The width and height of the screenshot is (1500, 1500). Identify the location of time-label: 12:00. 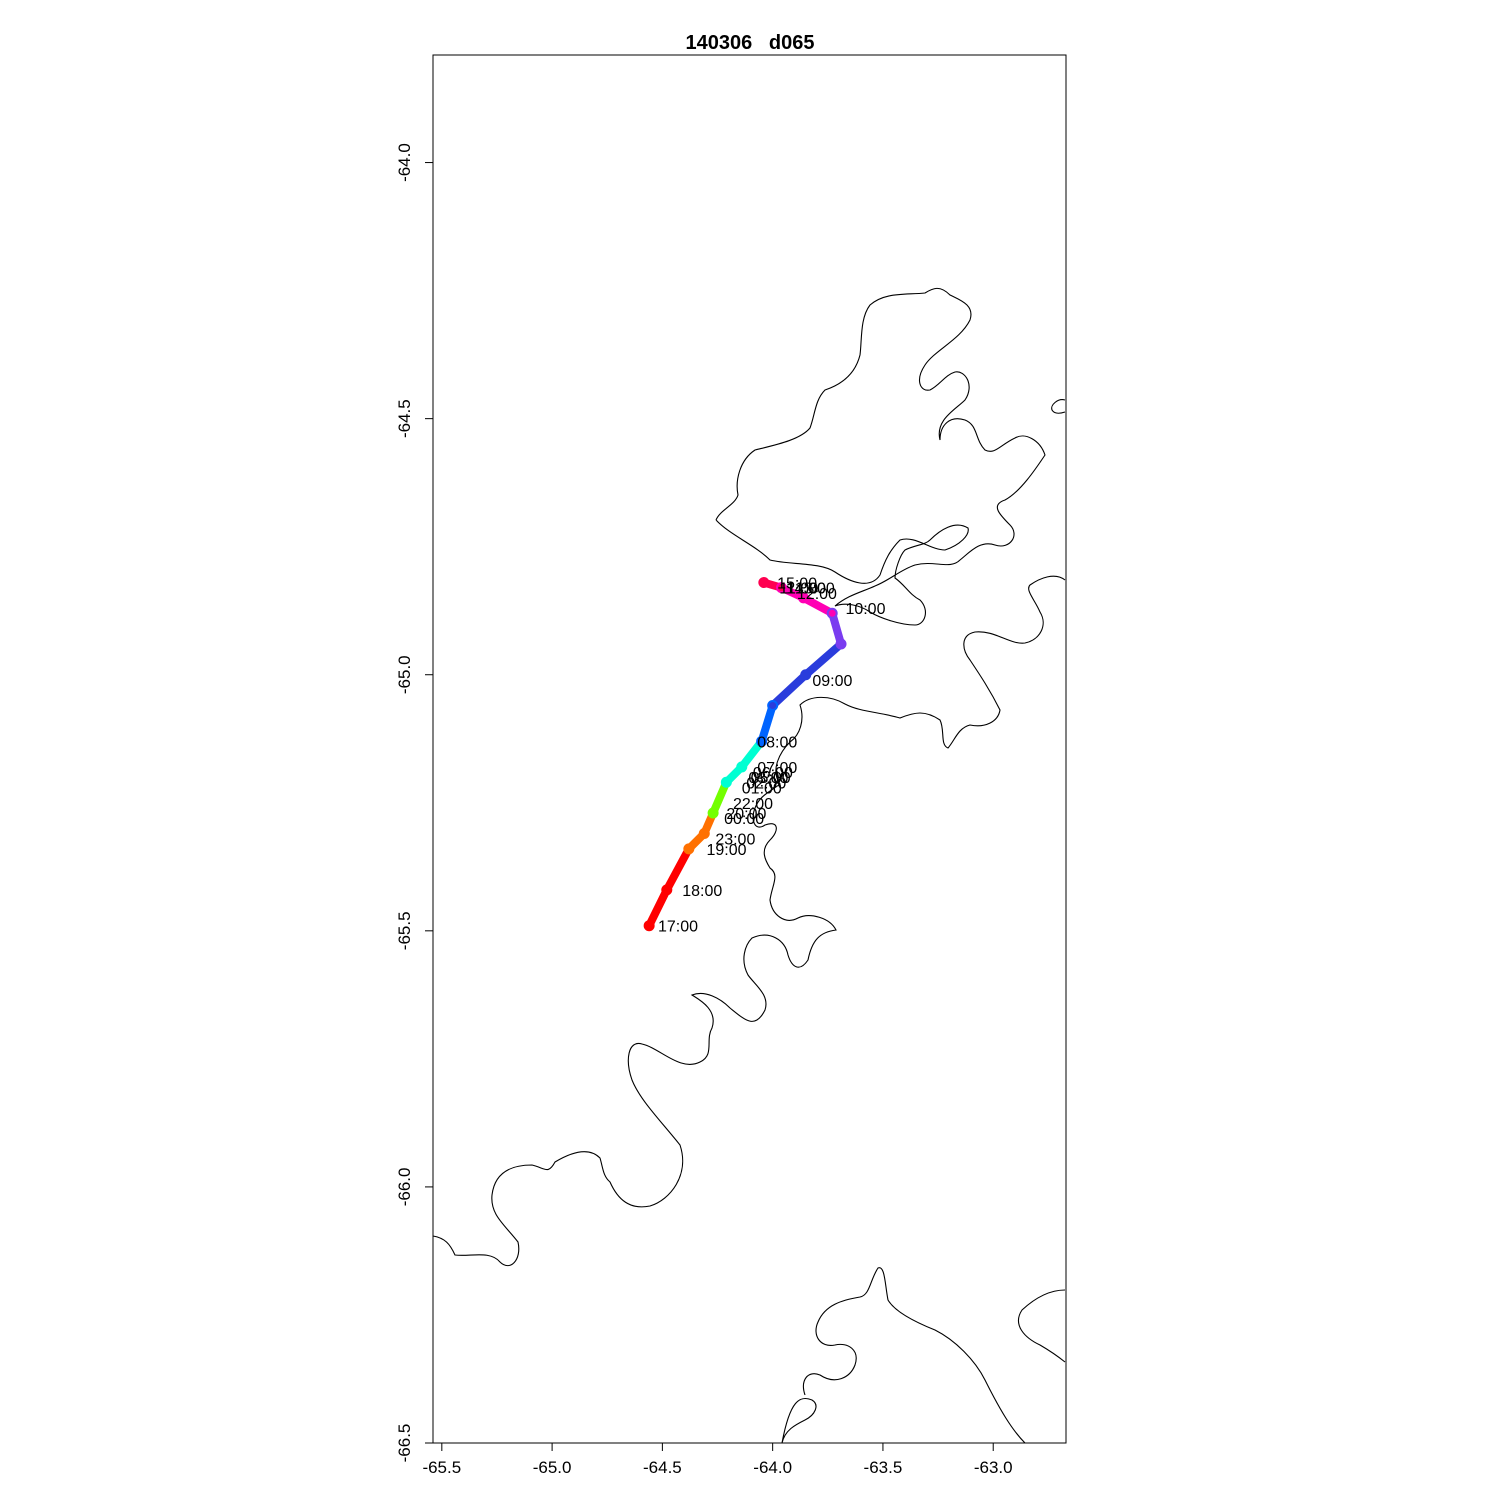
(817, 594).